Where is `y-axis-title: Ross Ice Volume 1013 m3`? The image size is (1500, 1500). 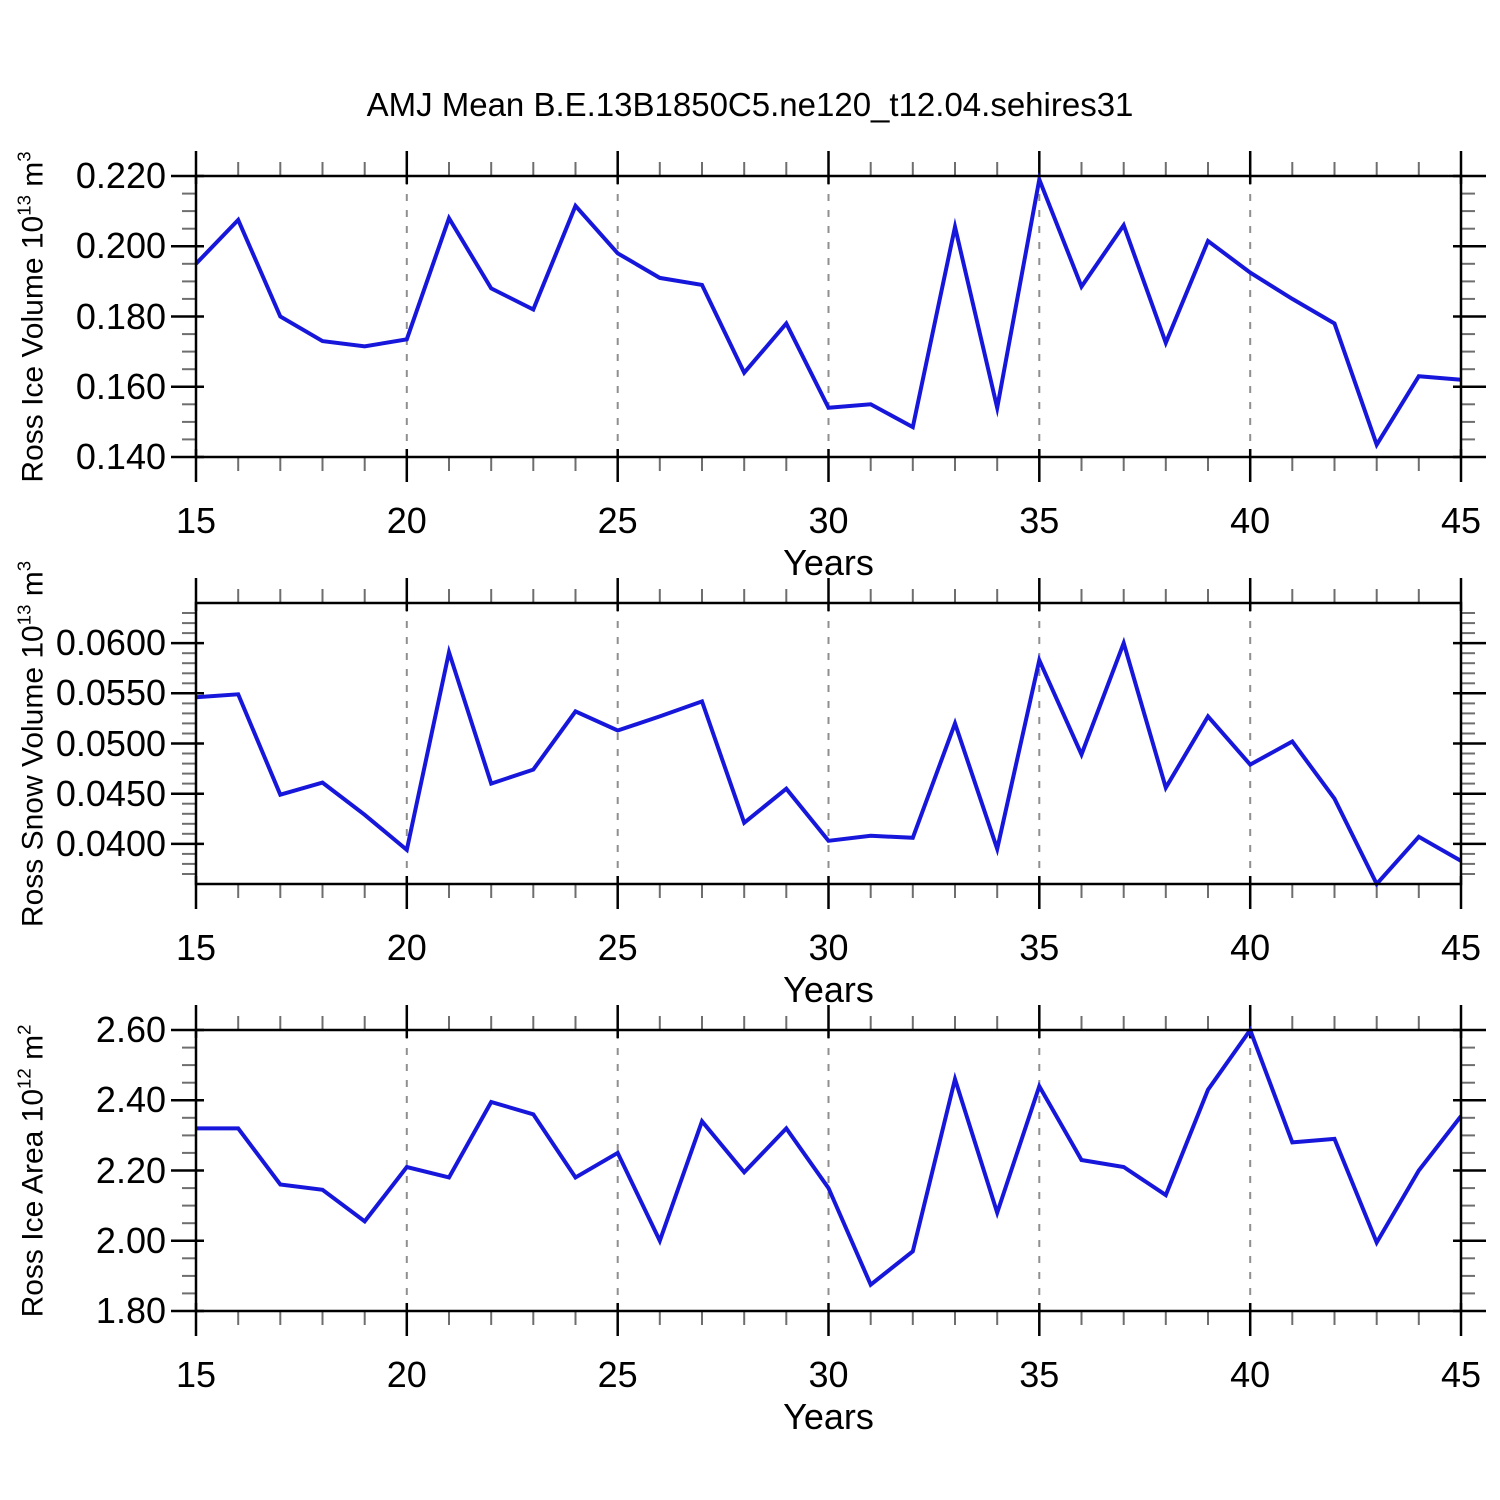
y-axis-title: Ross Ice Volume 1013 m3 is located at coordinates (31, 316).